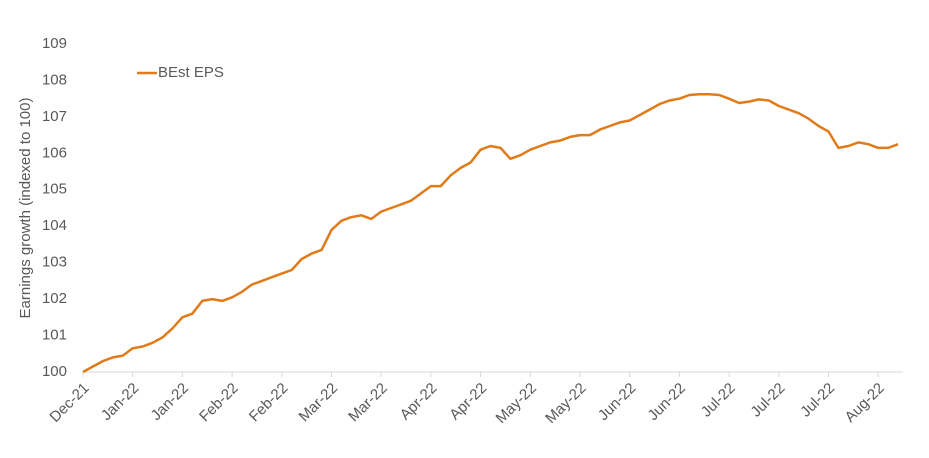 Image resolution: width=929 pixels, height=458 pixels. Describe the element at coordinates (865, 403) in the screenshot. I see `x-tick-label: Aug-22` at that location.